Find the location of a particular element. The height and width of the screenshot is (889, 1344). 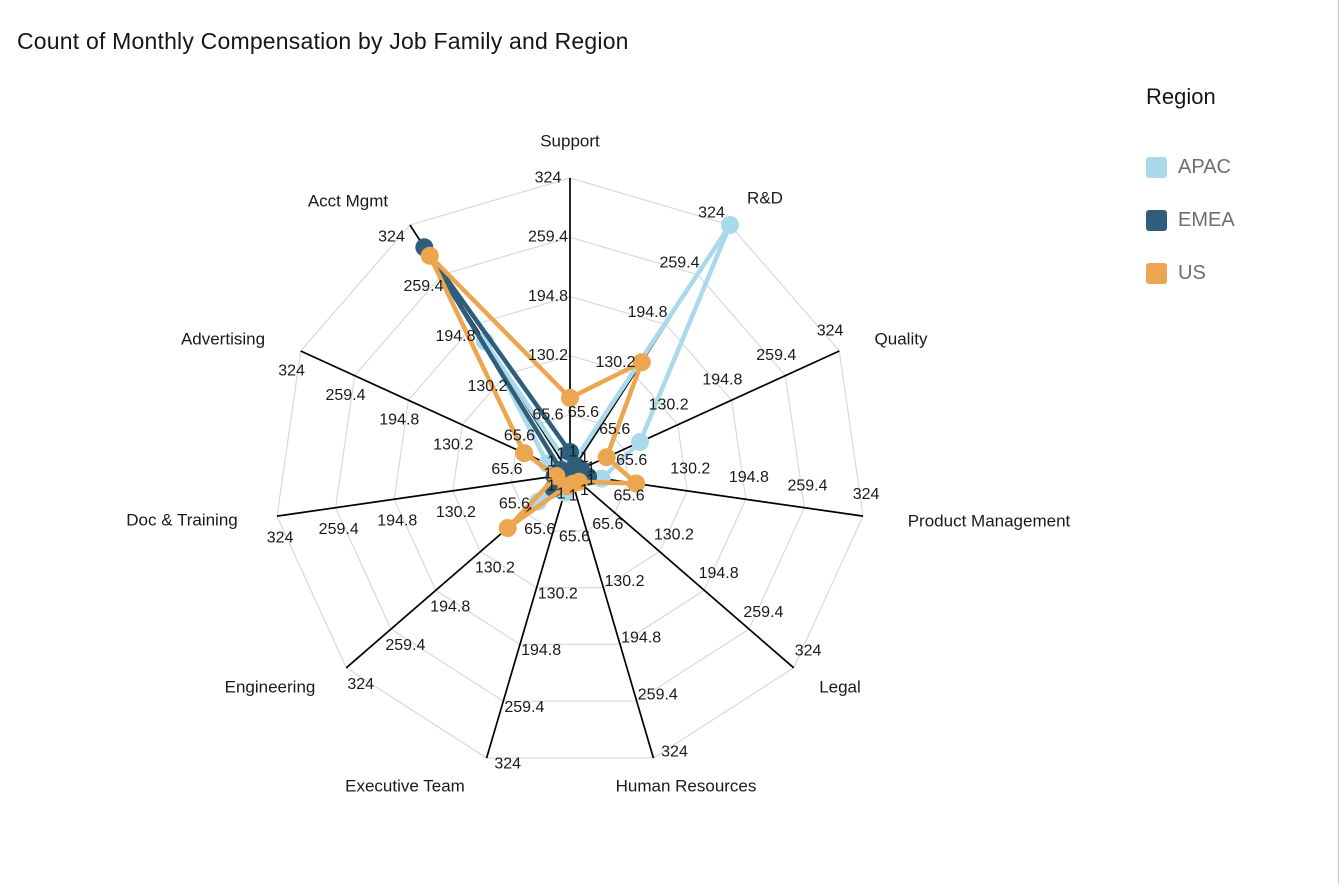

tick-label-quality-194.8: 194.8 is located at coordinates (722, 380).